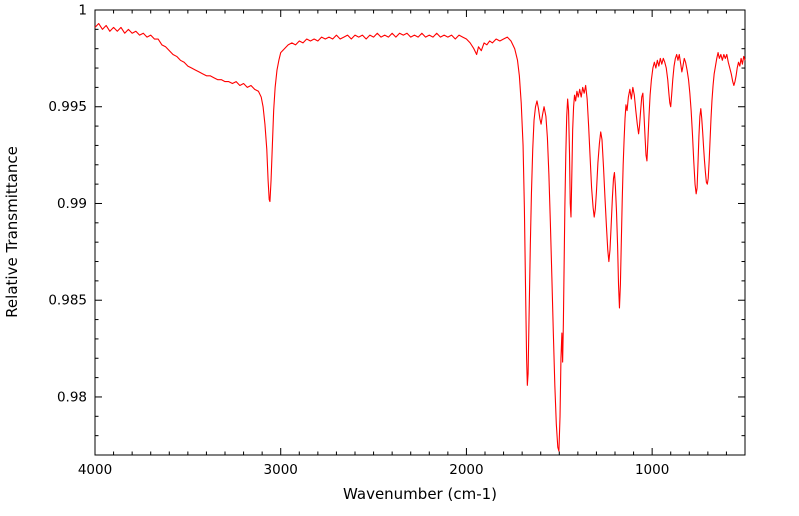 This screenshot has width=799, height=516. I want to click on x-tick-label: 4000, so click(95, 470).